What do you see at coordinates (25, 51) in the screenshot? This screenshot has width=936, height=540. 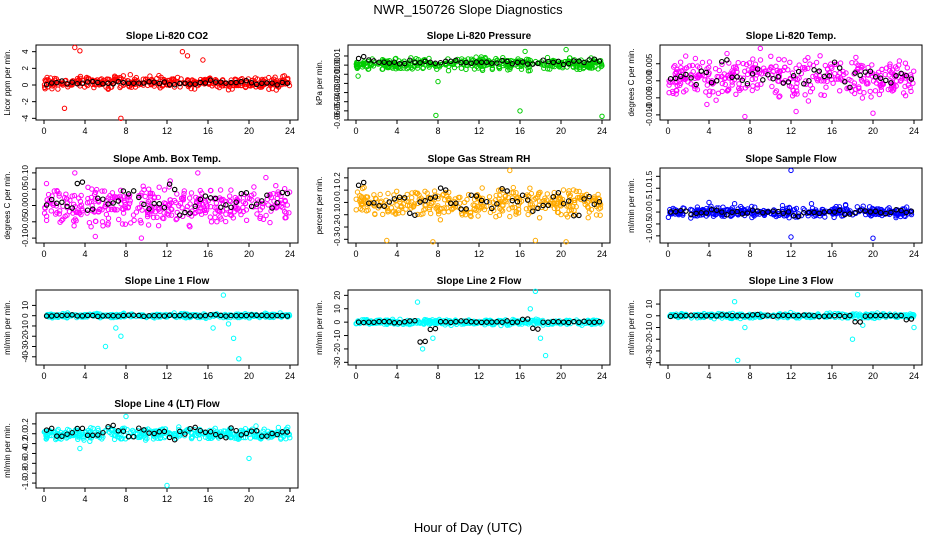 I see `y-tick-label: 4` at bounding box center [25, 51].